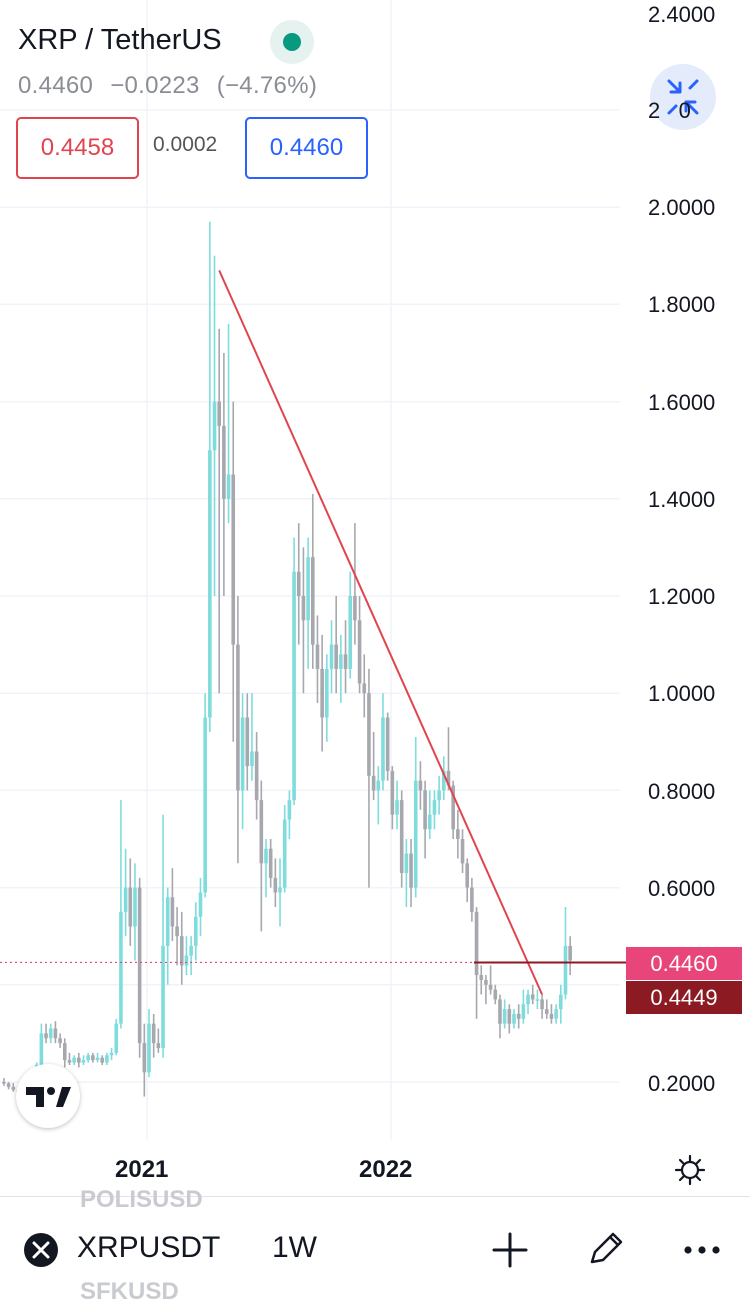 This screenshot has width=750, height=1306. Describe the element at coordinates (294, 1247) in the screenshot. I see `interval-selector: 1W` at that location.